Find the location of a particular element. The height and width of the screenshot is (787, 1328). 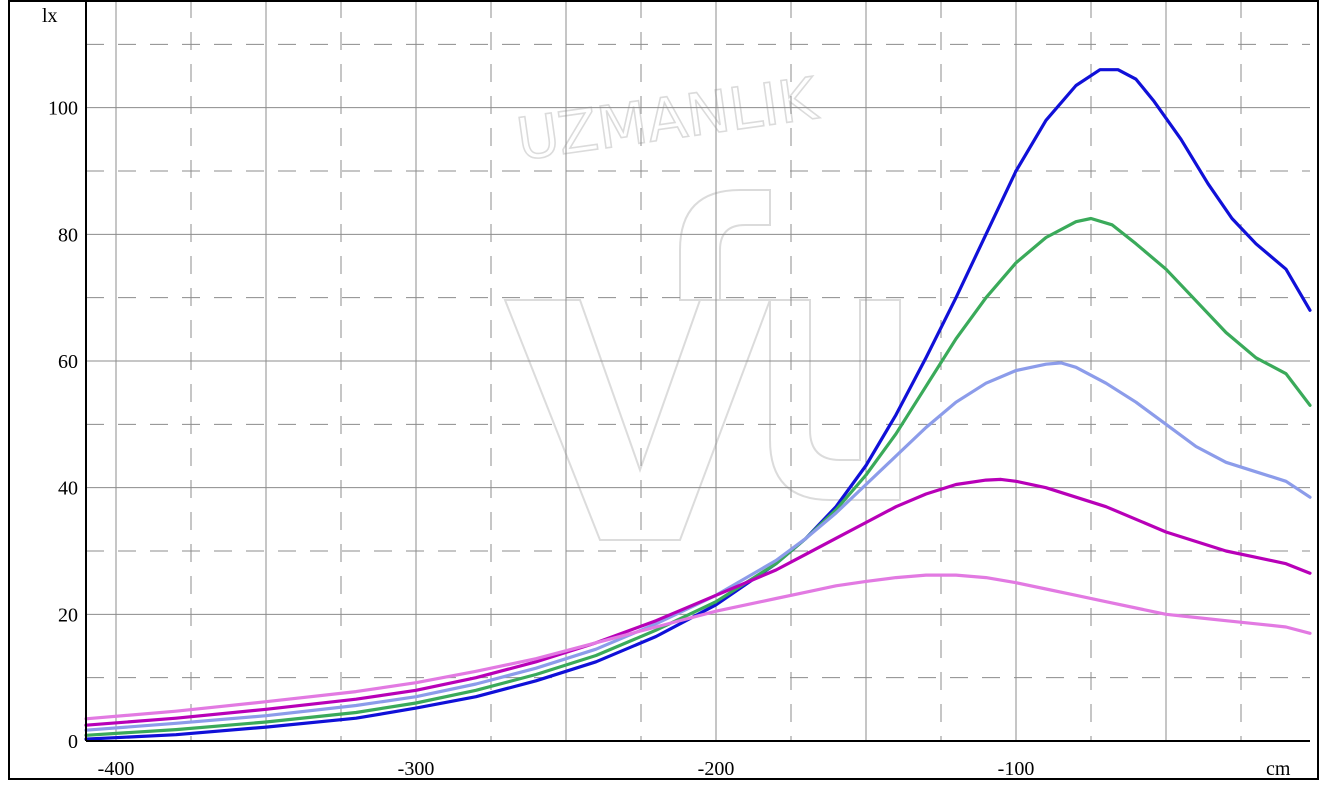

y-tick-label: 80 is located at coordinates (68, 235).